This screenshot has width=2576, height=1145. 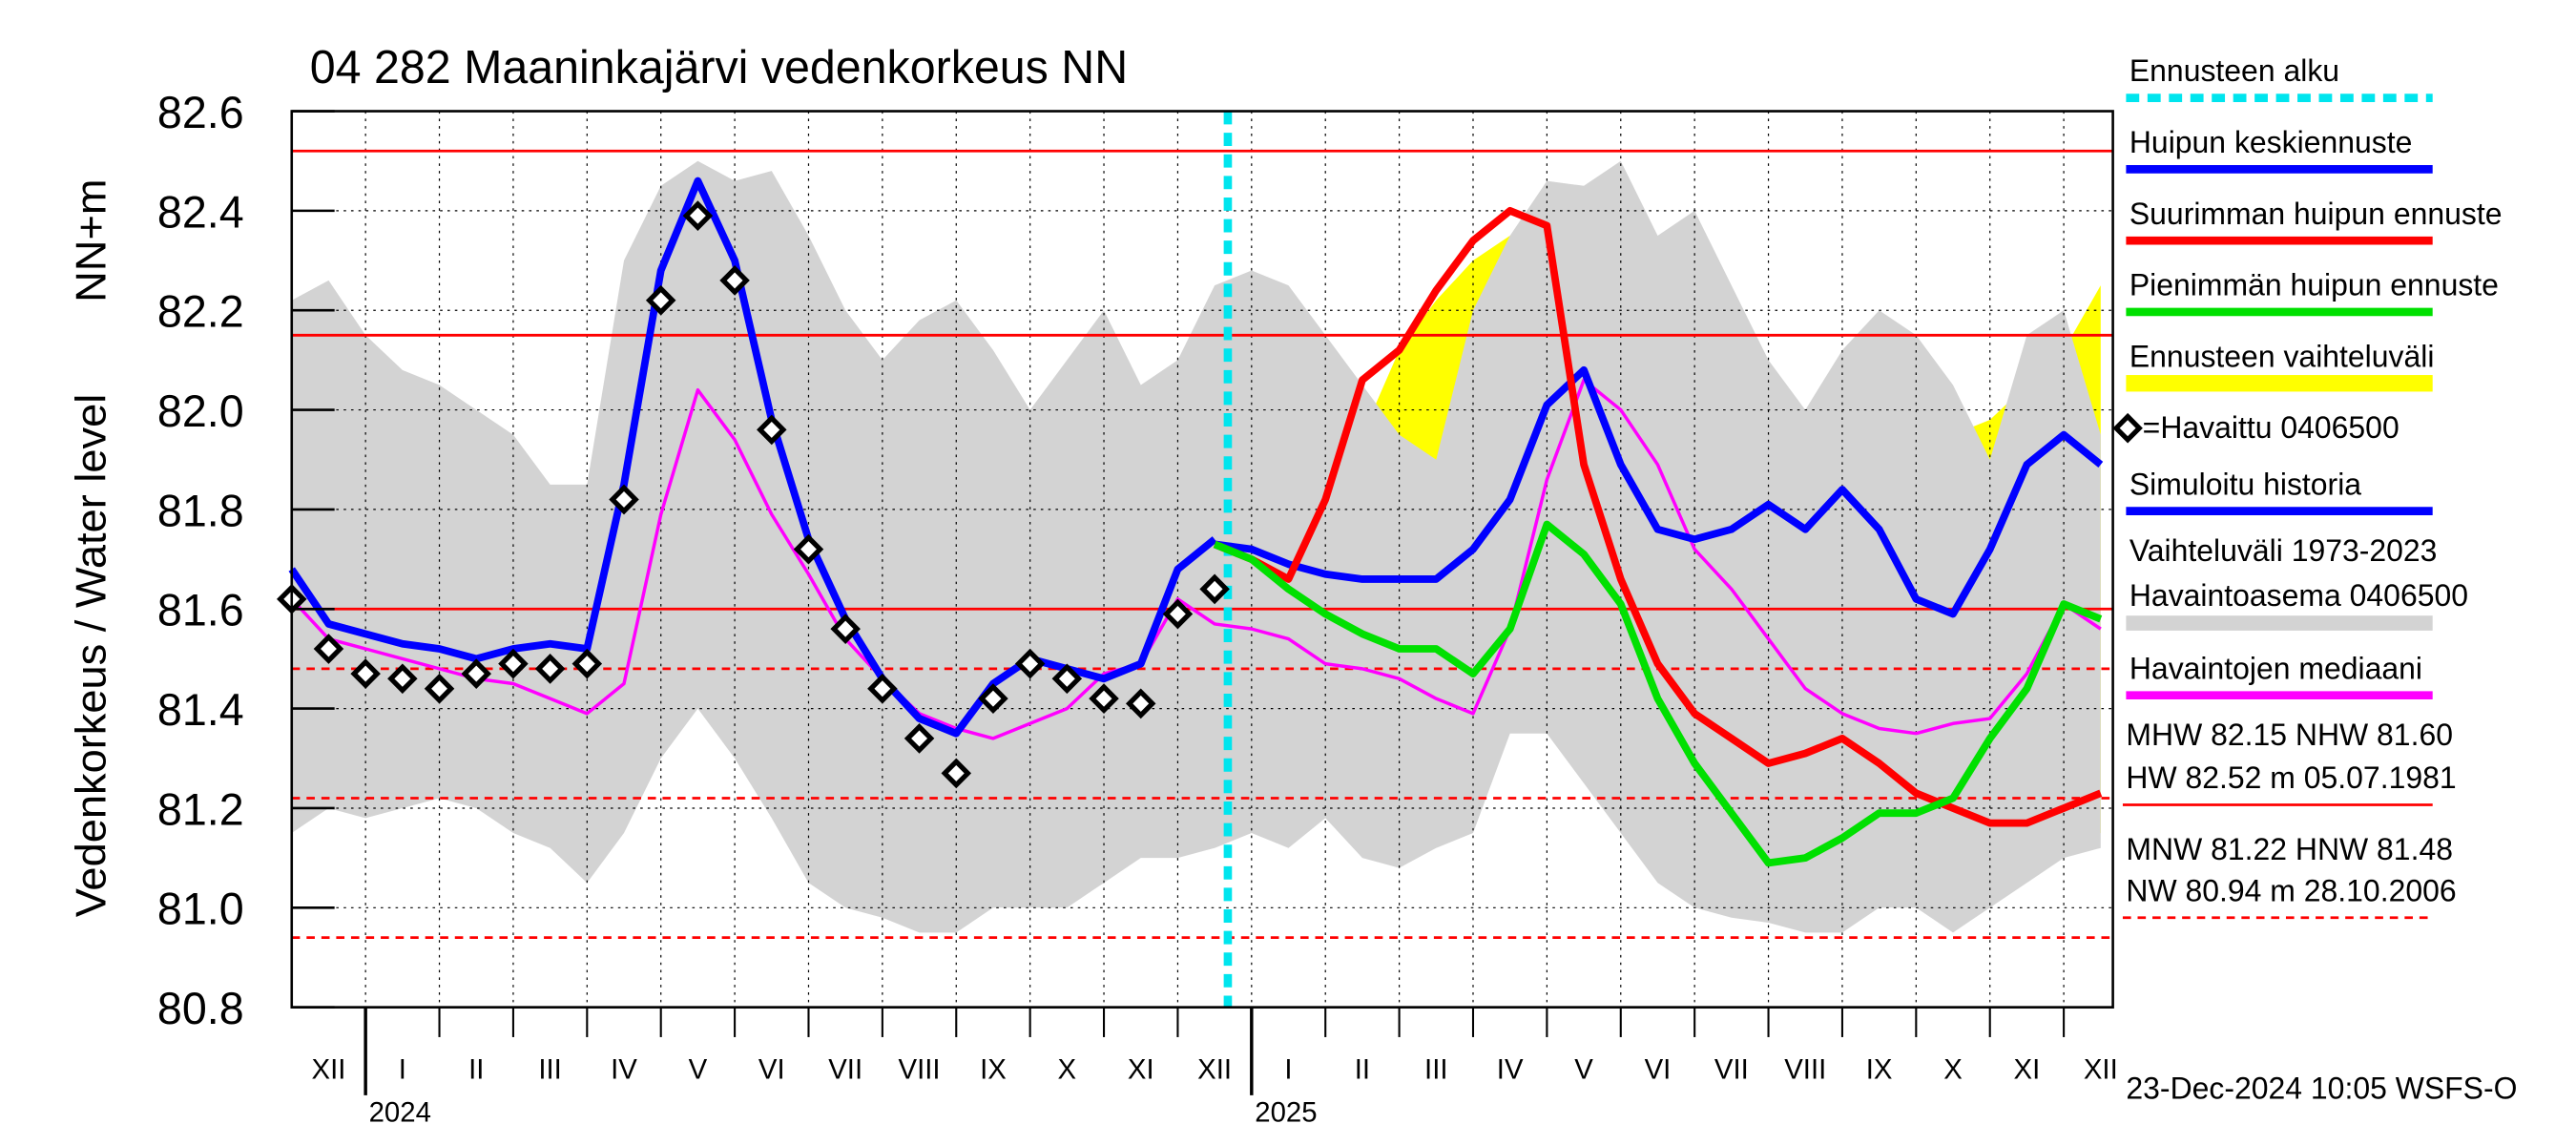 What do you see at coordinates (2234, 70) in the screenshot?
I see `legend-label: Ennusteen alku` at bounding box center [2234, 70].